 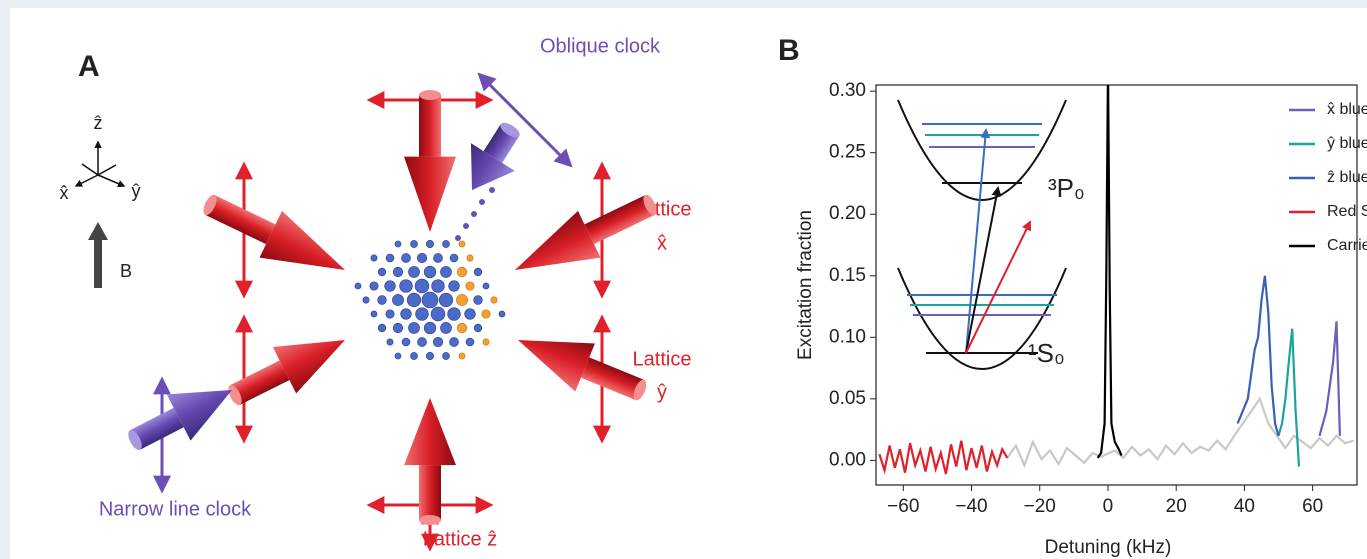 I want to click on lower-state-label: ¹S₀, so click(x=1046, y=353).